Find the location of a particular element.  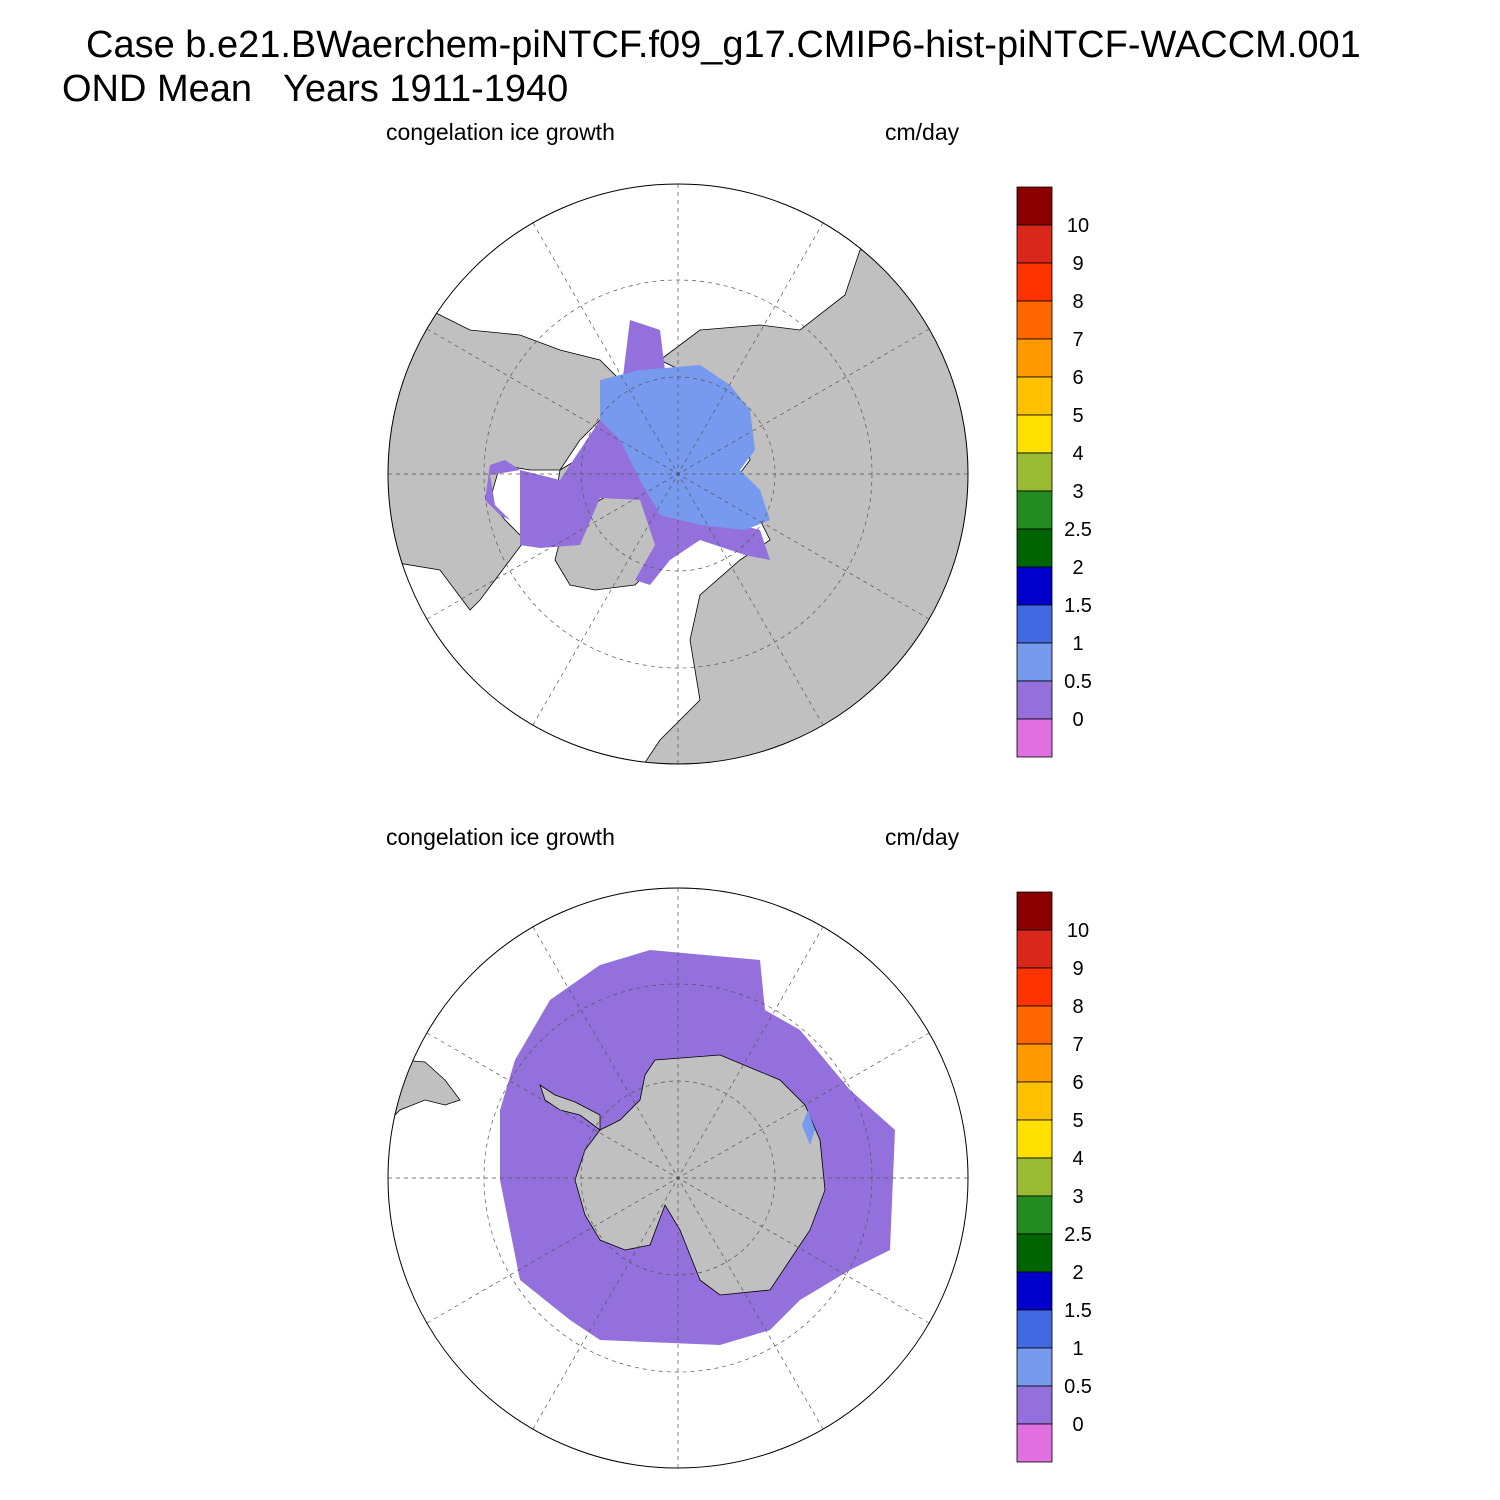

north-colorbar-label-12: 0.5 is located at coordinates (1078, 682).